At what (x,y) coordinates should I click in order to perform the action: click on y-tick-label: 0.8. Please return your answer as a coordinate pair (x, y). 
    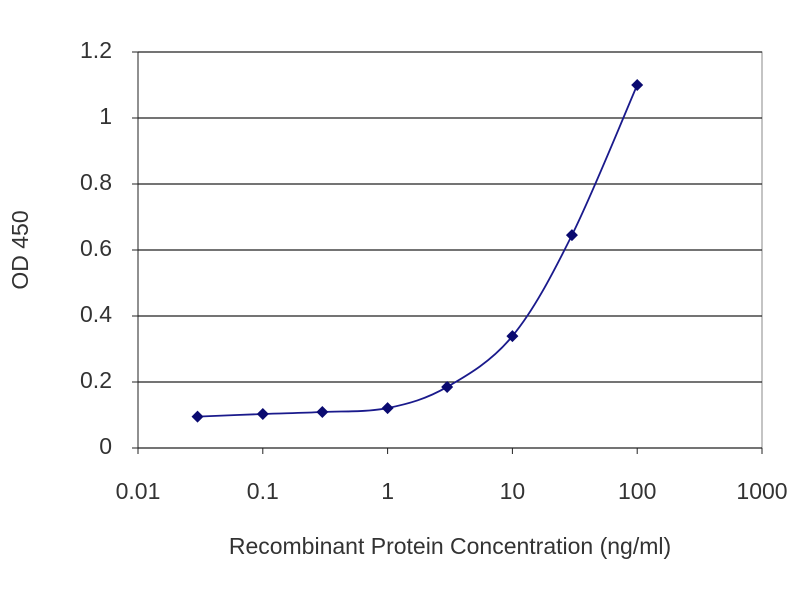
    Looking at the image, I should click on (96, 182).